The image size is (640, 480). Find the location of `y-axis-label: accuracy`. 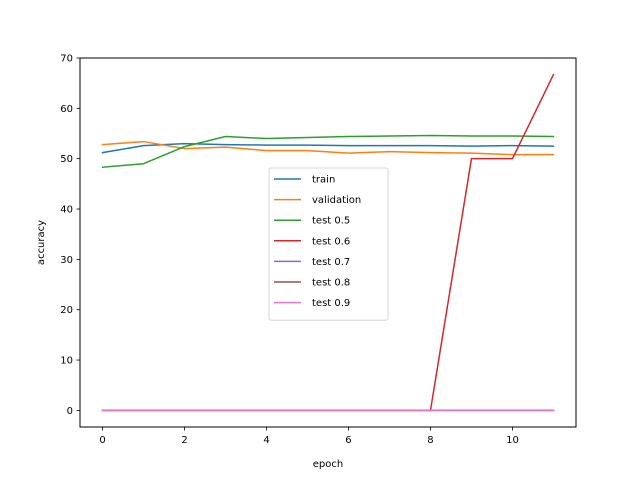

y-axis-label: accuracy is located at coordinates (41, 242).